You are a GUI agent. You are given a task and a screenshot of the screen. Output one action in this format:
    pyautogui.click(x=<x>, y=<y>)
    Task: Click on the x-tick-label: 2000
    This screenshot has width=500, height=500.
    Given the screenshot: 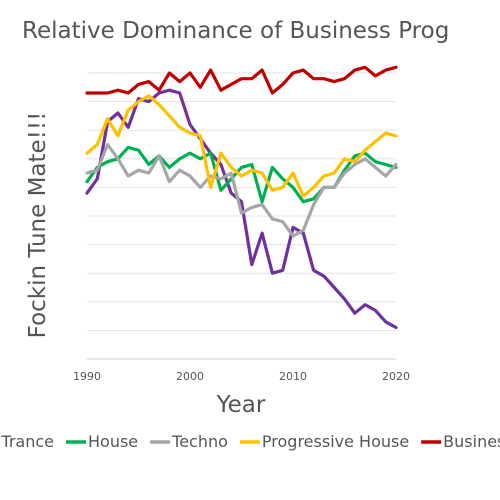 What is the action you would take?
    pyautogui.click(x=190, y=376)
    